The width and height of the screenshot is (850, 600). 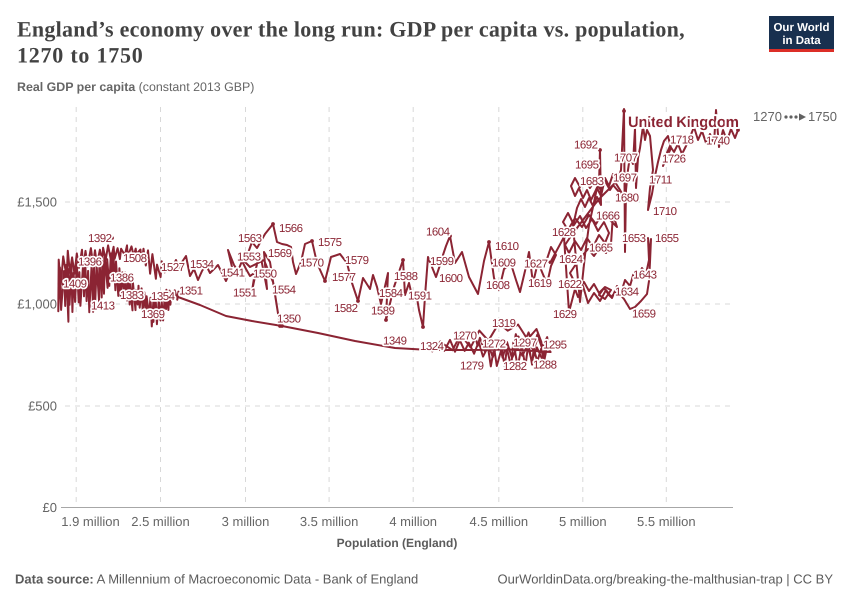 What do you see at coordinates (153, 315) in the screenshot?
I see `svg-text: 1369` at bounding box center [153, 315].